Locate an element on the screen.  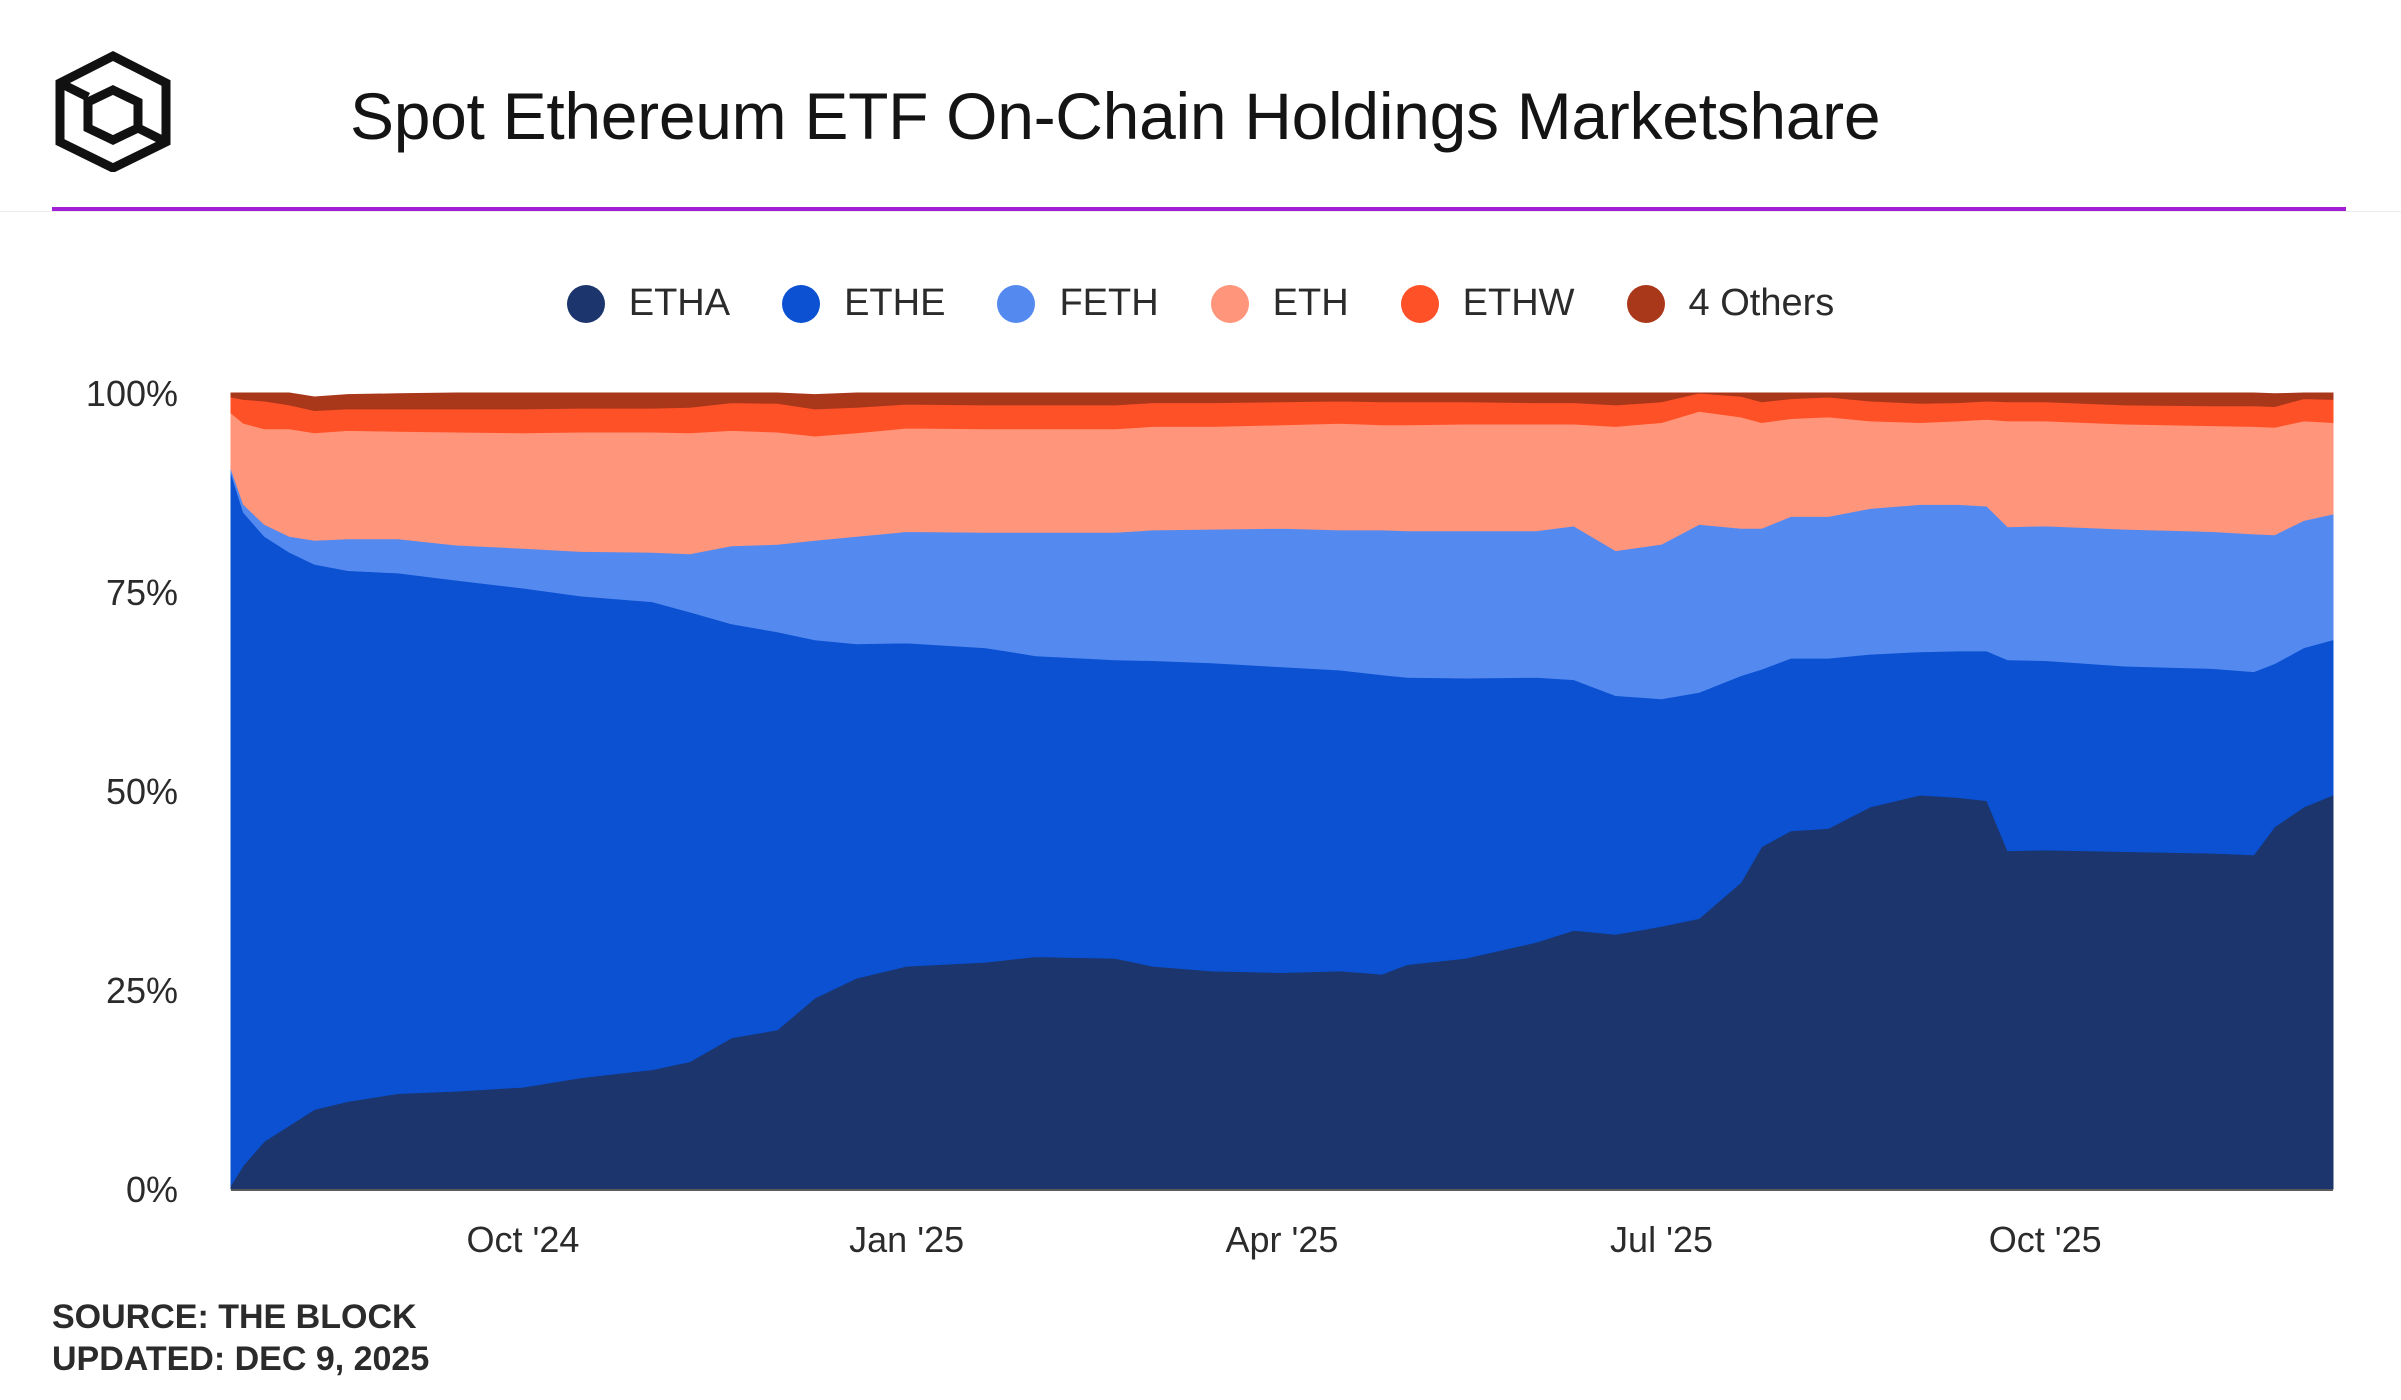
x-tick-label: Oct '25 is located at coordinates (2045, 1239).